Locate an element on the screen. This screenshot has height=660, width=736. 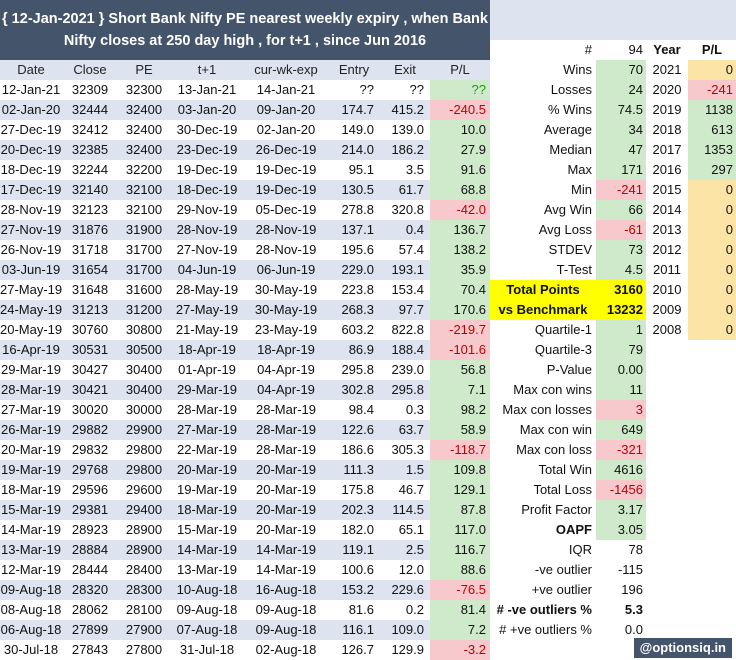
table-cell: 02-Aug-18 is located at coordinates (286, 649).